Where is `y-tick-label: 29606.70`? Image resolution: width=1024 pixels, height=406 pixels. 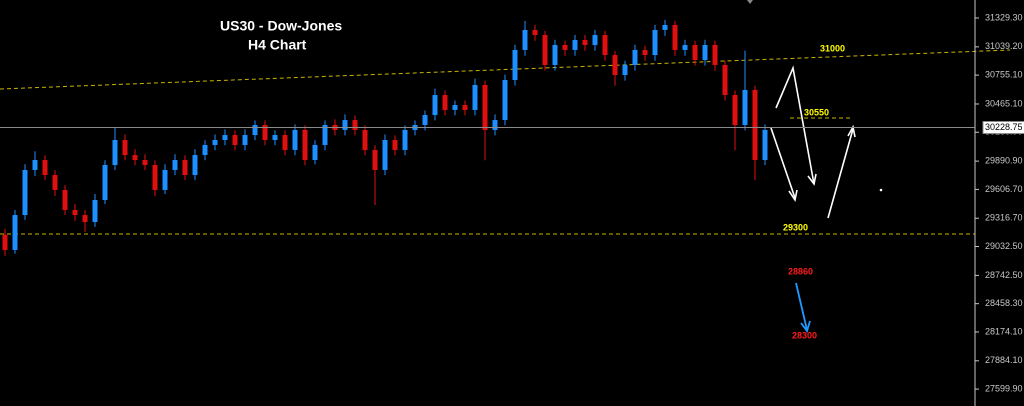
y-tick-label: 29606.70 is located at coordinates (1004, 189).